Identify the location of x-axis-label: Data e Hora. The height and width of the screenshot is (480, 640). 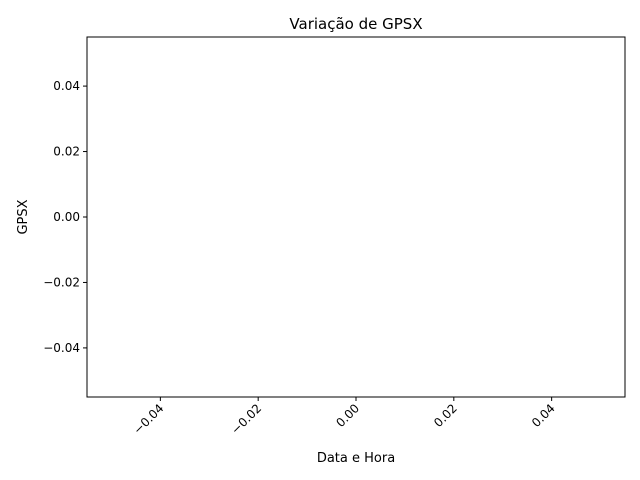
(356, 458).